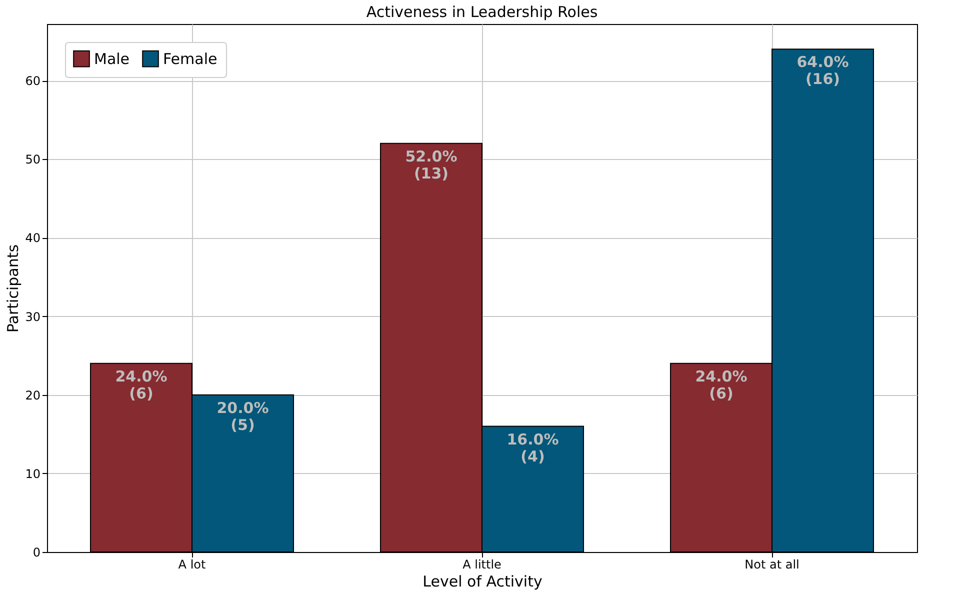 This screenshot has height=613, width=980. What do you see at coordinates (32, 81) in the screenshot?
I see `y-tick-label: 60` at bounding box center [32, 81].